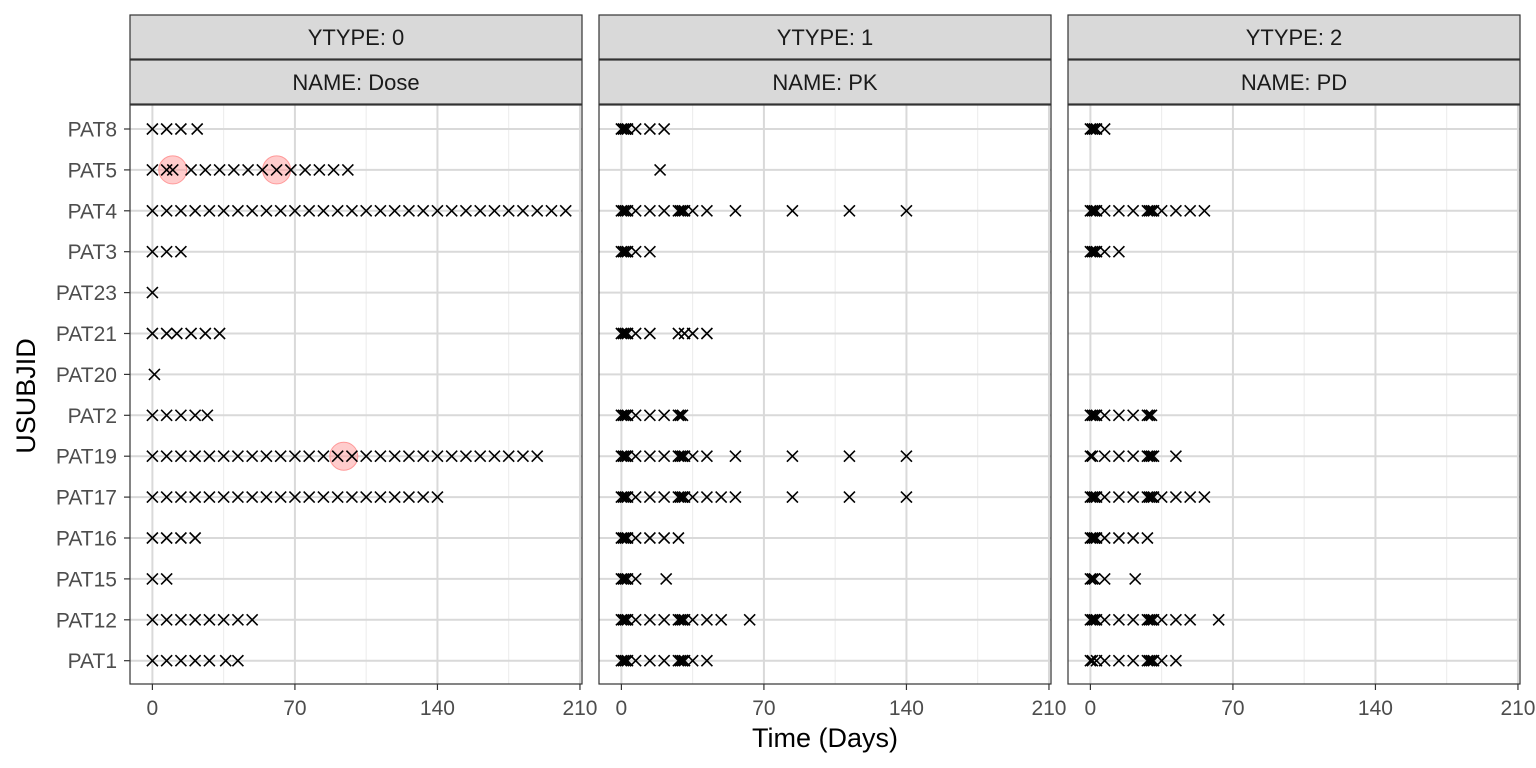 This screenshot has height=768, width=1536. Describe the element at coordinates (86, 539) in the screenshot. I see `y-tick-label: PAT16` at that location.